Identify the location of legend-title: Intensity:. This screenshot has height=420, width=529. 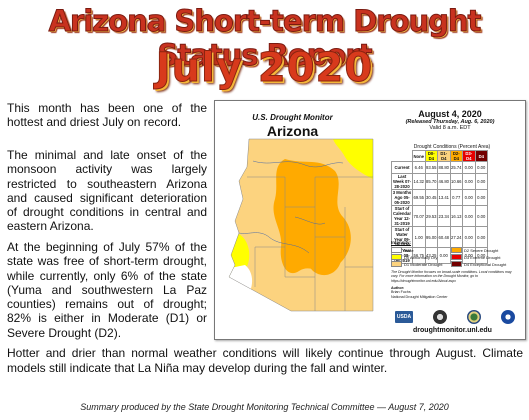
(401, 242).